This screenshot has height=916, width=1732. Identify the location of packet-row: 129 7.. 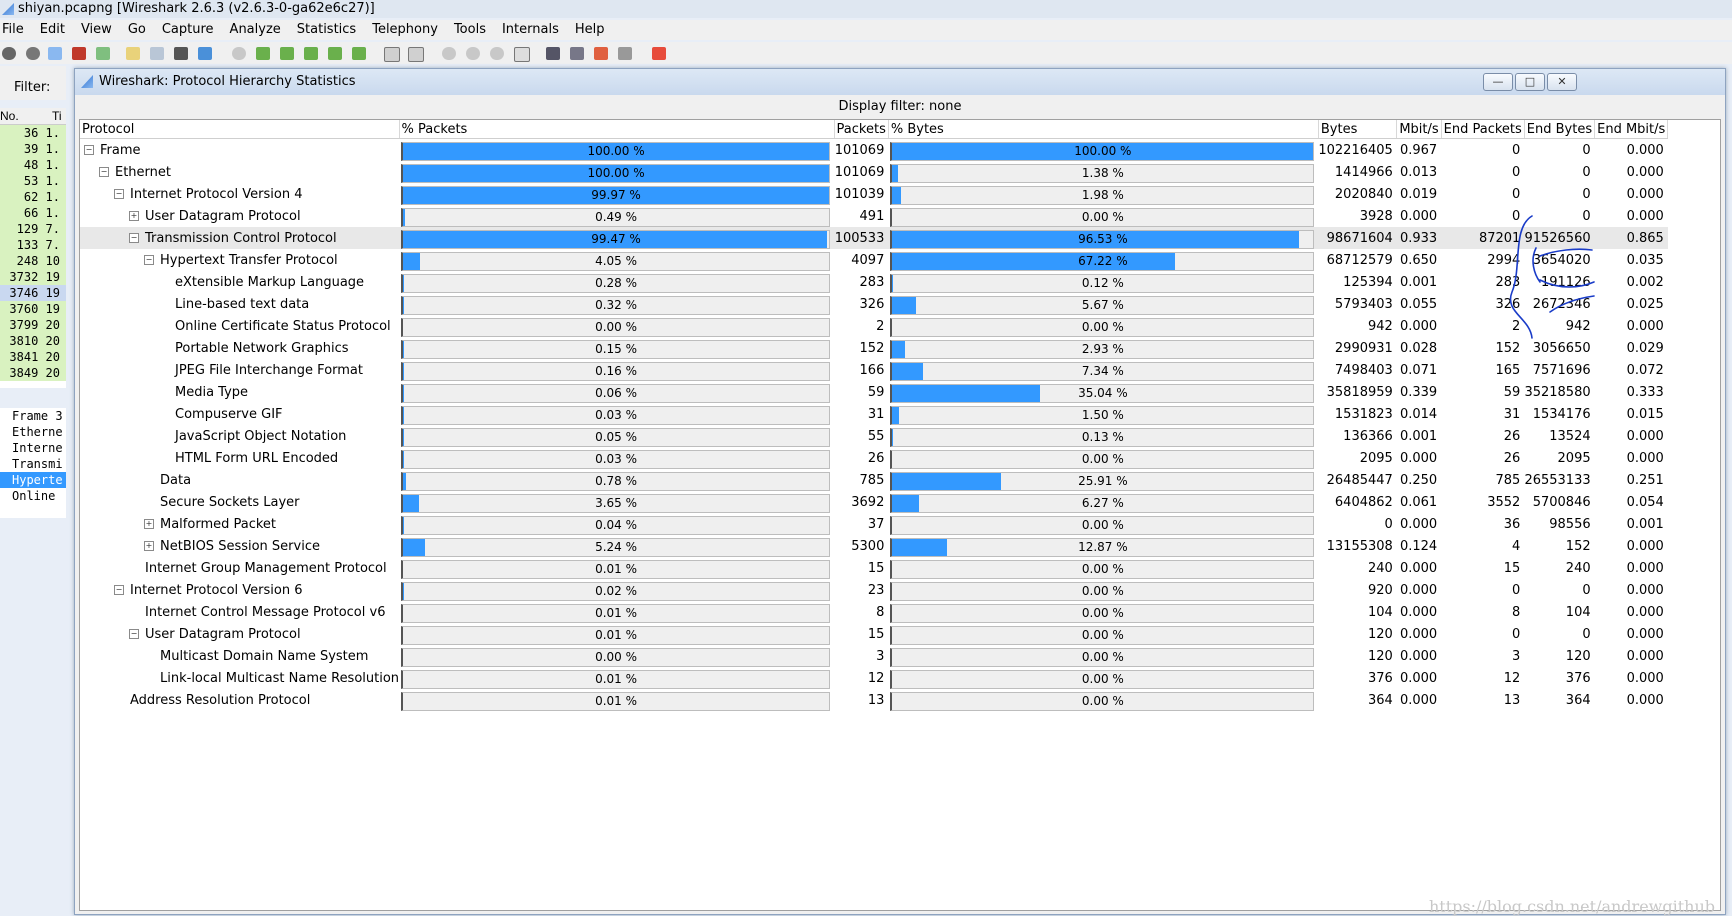
(33, 229).